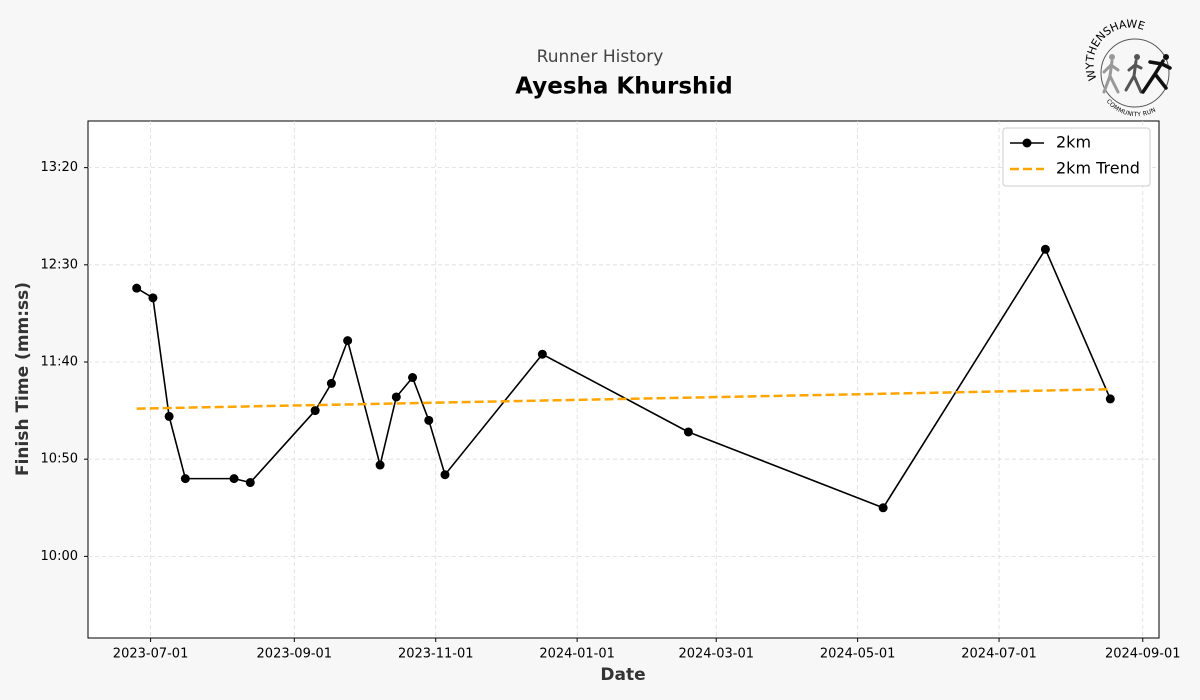 This screenshot has height=700, width=1200. What do you see at coordinates (716, 654) in the screenshot?
I see `x-tick-label: 2024-03-01` at bounding box center [716, 654].